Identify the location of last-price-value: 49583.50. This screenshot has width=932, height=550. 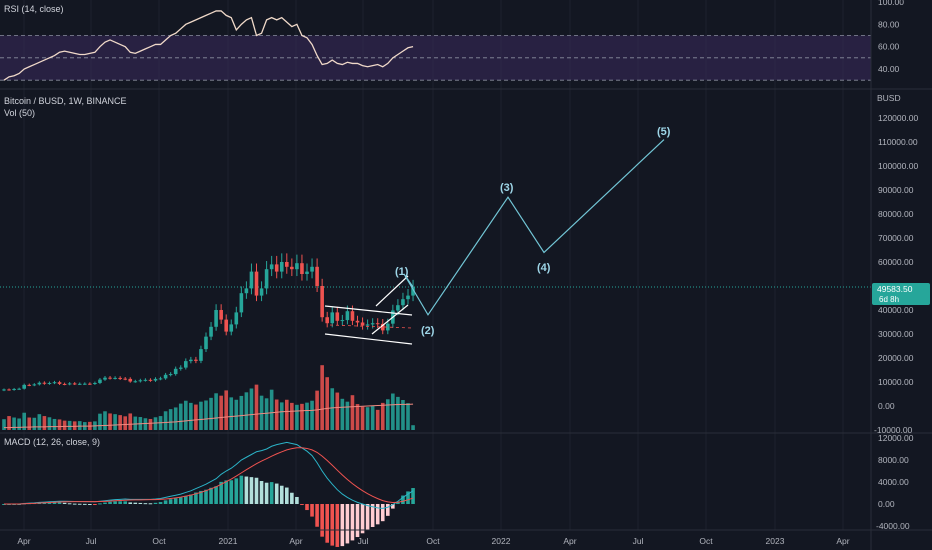
(895, 289).